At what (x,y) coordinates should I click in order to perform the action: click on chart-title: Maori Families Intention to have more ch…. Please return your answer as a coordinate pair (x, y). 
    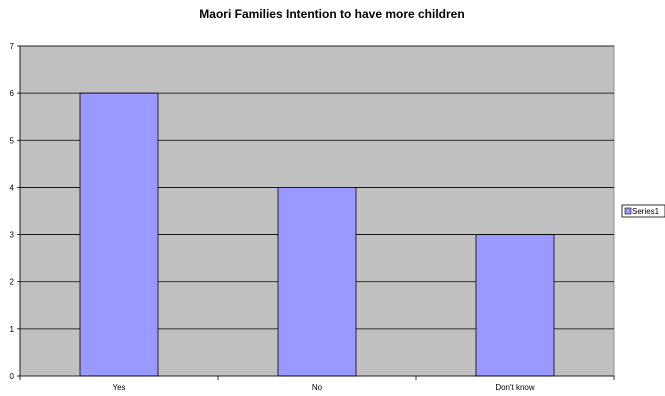
    Looking at the image, I should click on (331, 14).